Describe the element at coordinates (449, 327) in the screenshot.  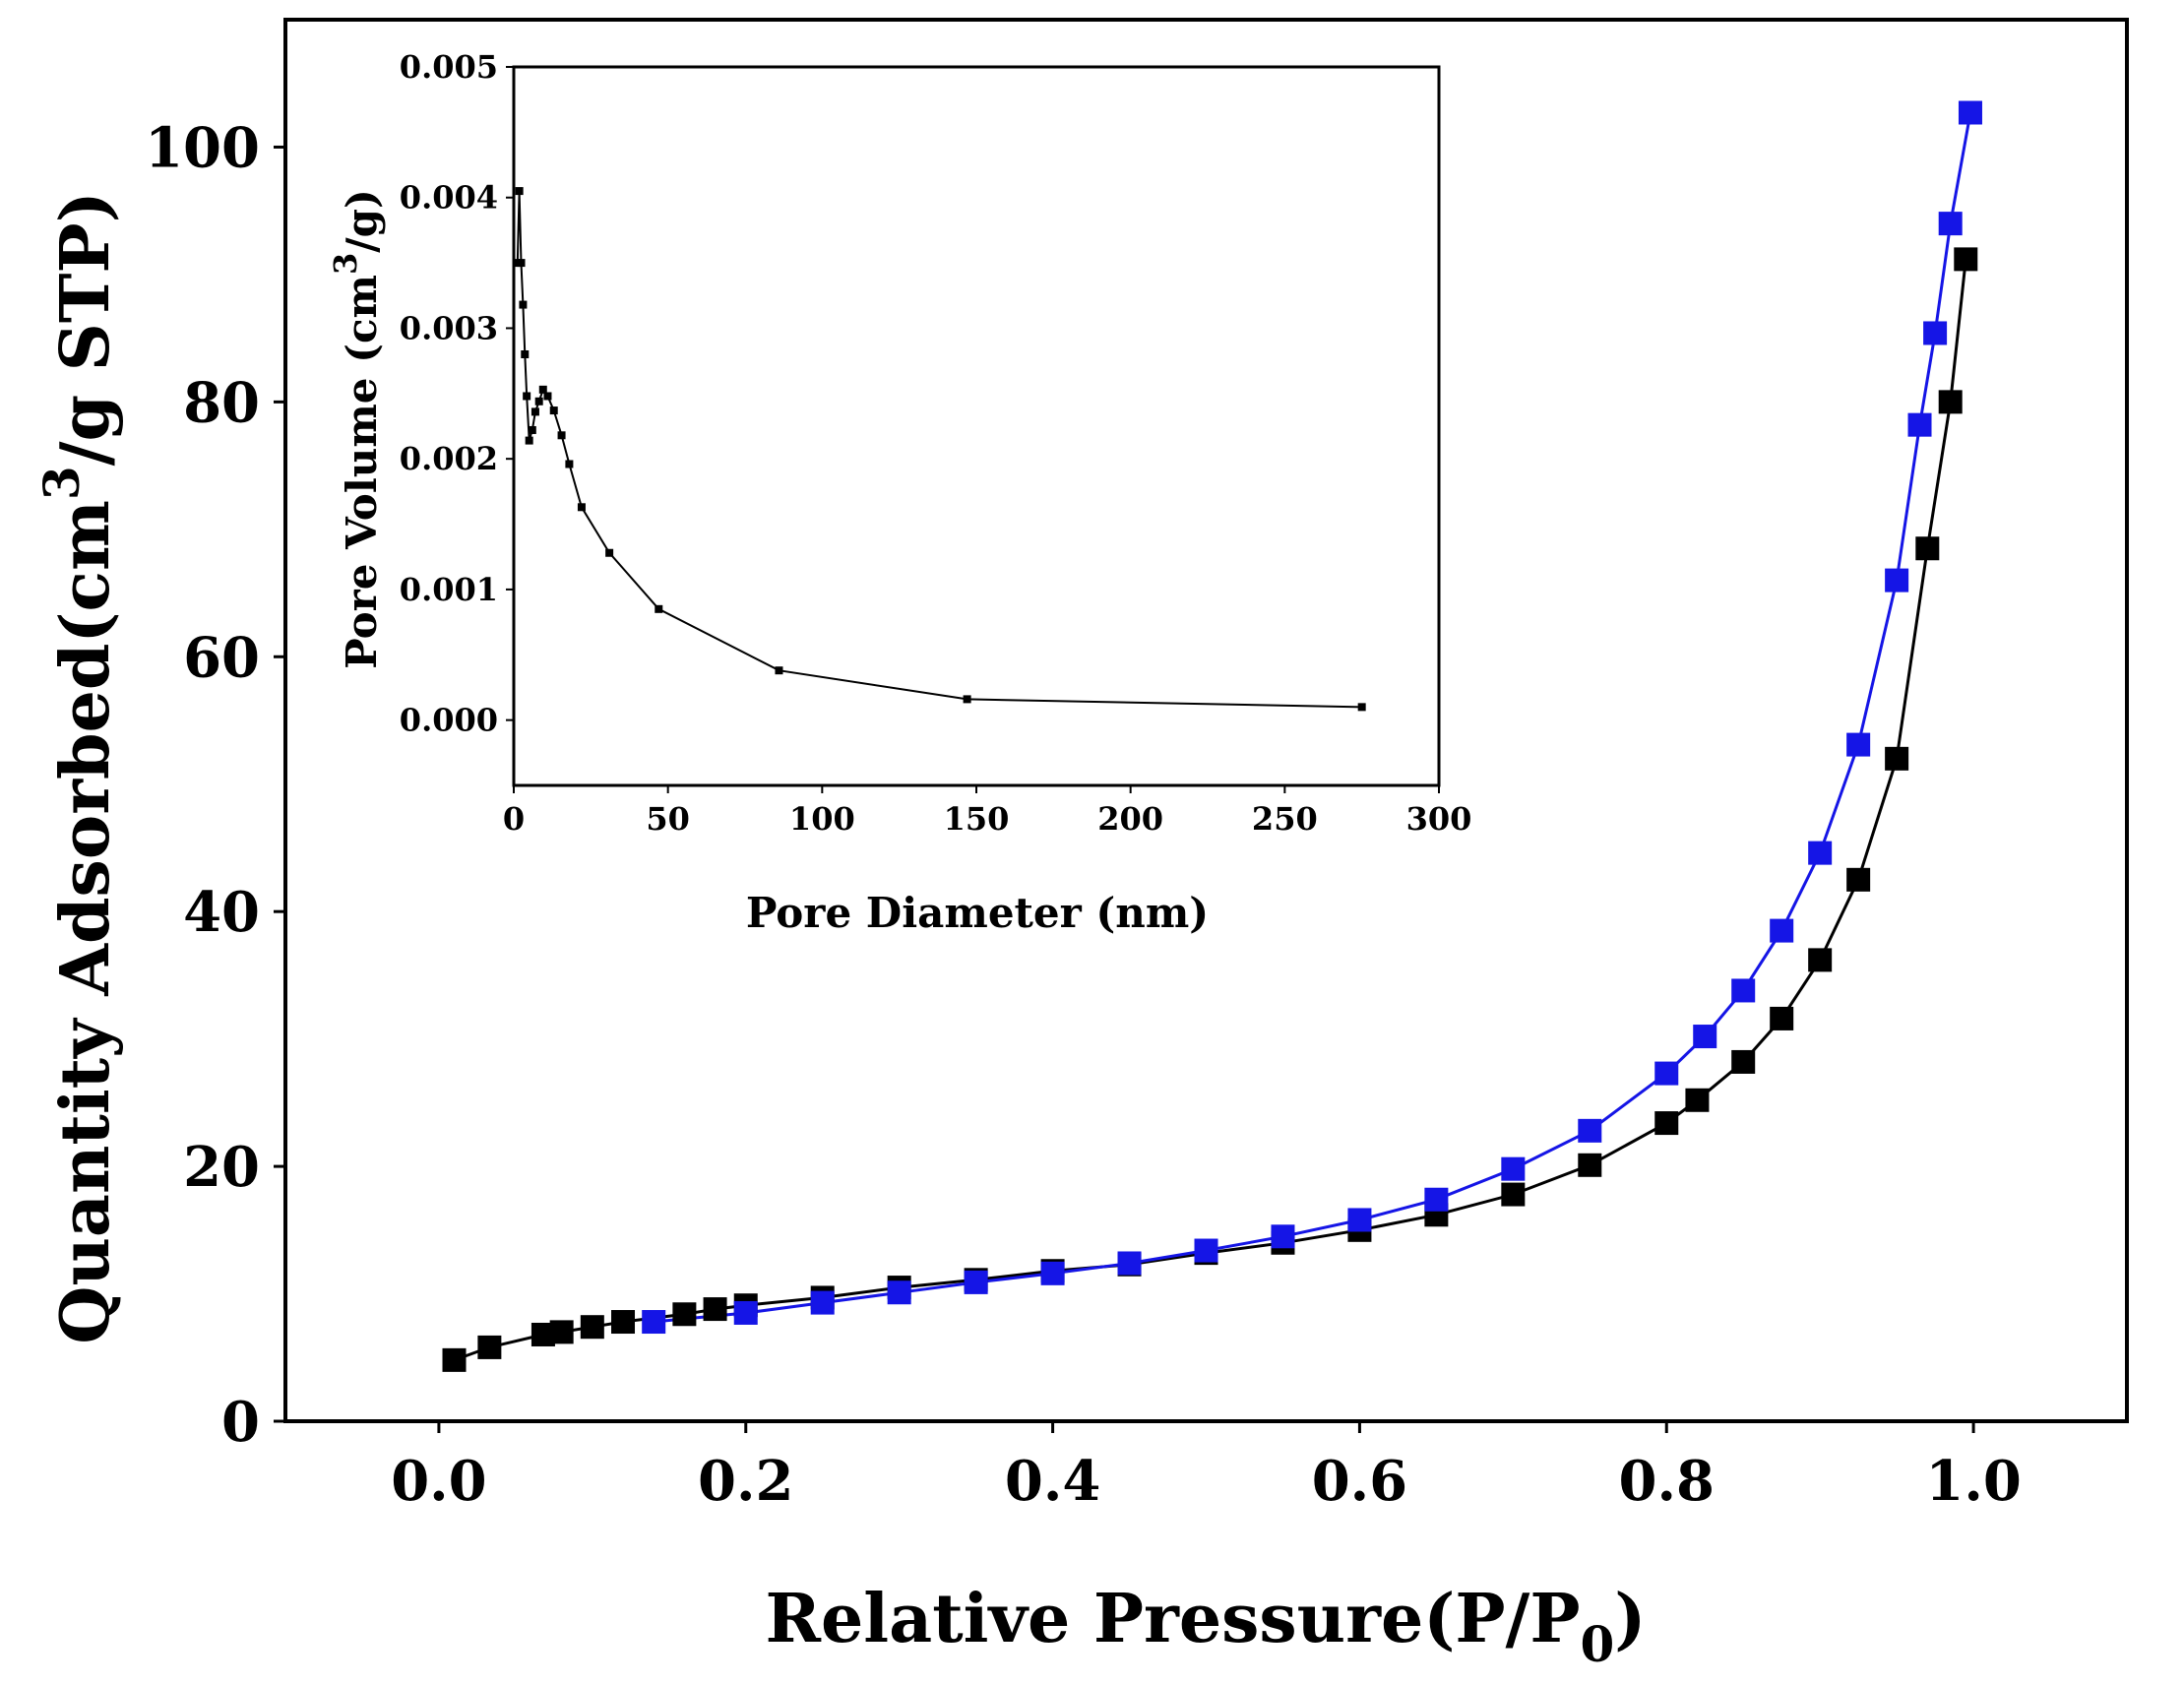
I see `inset-y-tick-label: 0.003` at that location.